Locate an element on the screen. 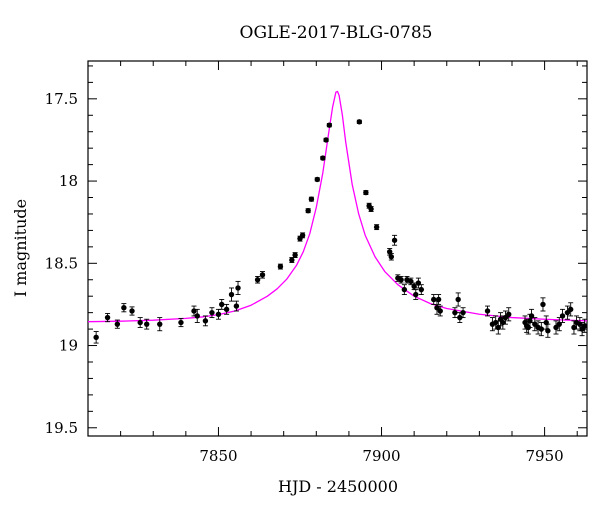  x-tick-label: 7850 is located at coordinates (218, 456).